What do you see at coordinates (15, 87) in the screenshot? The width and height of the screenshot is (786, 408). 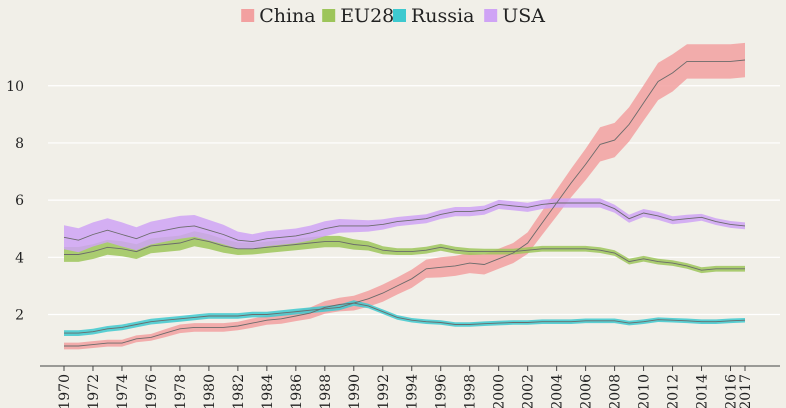 I see `y-tick-label: 10` at bounding box center [15, 87].